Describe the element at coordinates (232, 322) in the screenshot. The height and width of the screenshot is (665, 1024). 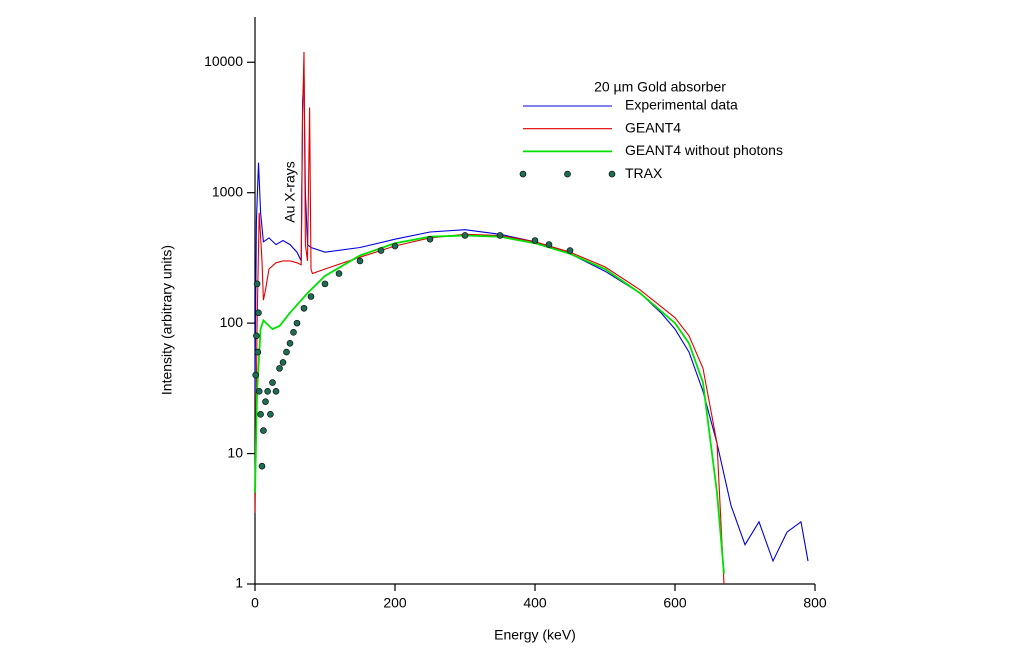
I see `y-tick-label: 100` at that location.